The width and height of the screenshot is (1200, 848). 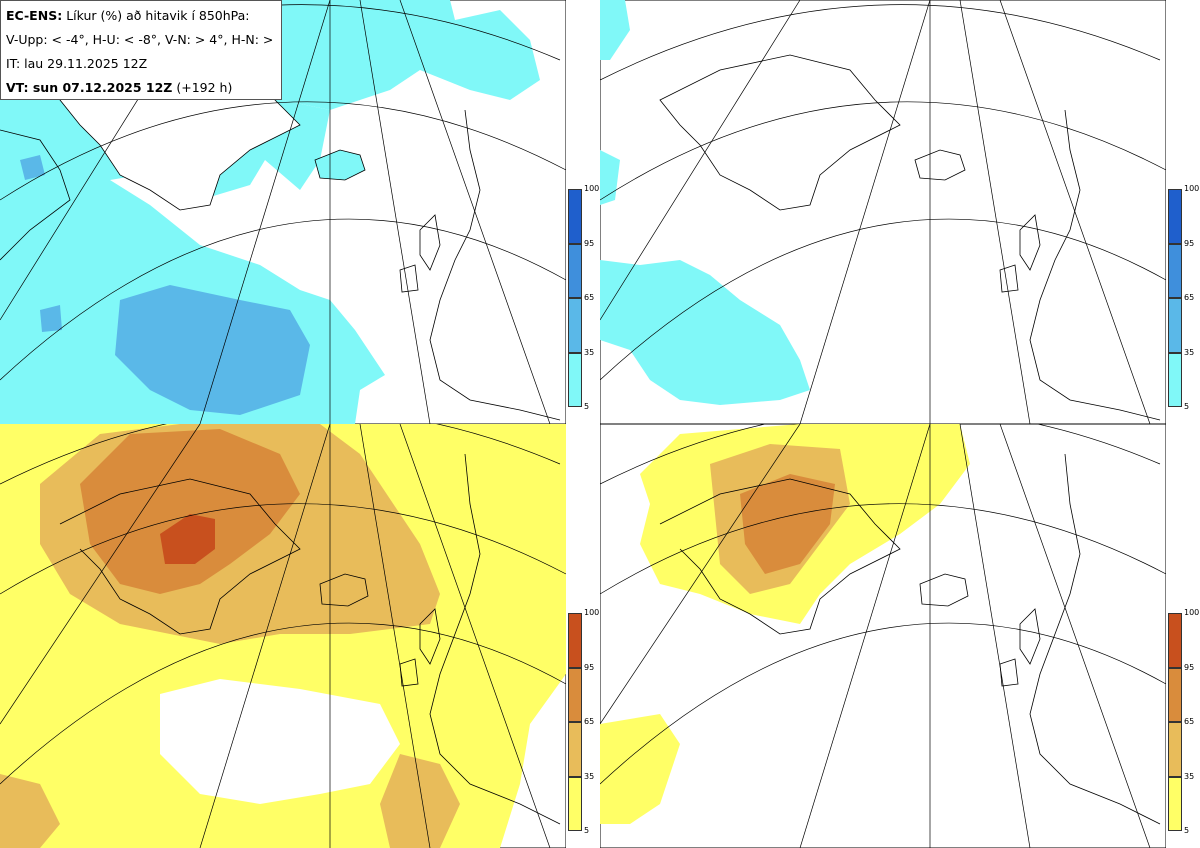 What do you see at coordinates (592, 188) in the screenshot?
I see `colorbar-v-upp-tick-label: 100` at bounding box center [592, 188].